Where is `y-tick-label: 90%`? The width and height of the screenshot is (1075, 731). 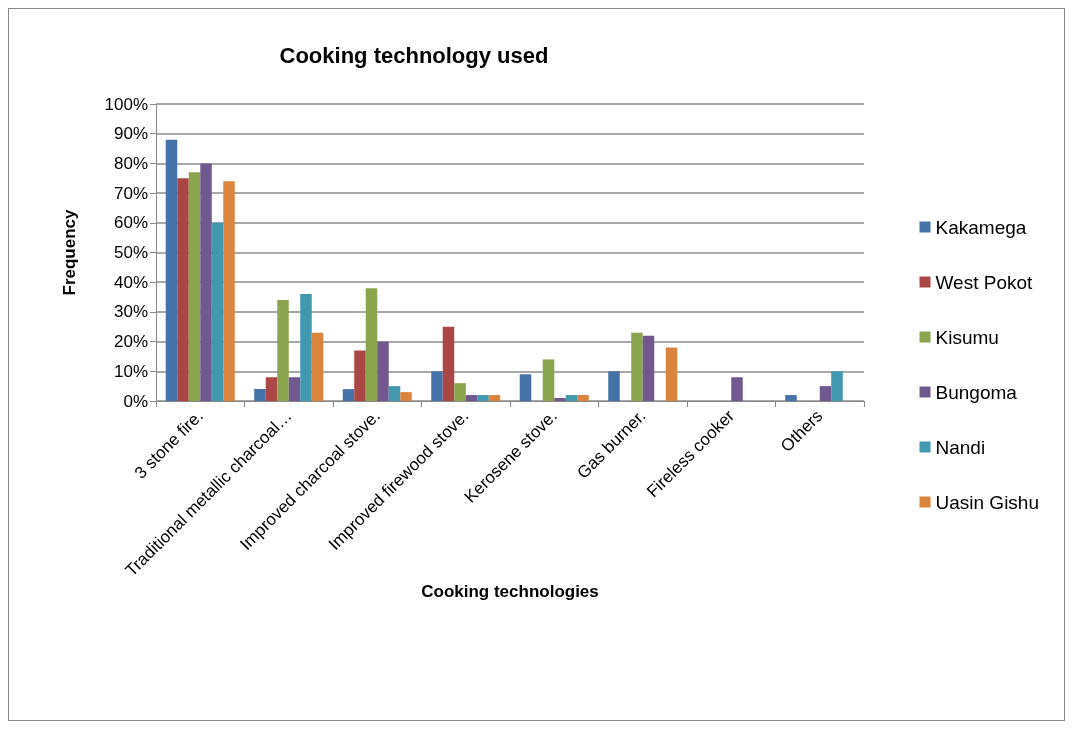
y-tick-label: 90% is located at coordinates (130, 134).